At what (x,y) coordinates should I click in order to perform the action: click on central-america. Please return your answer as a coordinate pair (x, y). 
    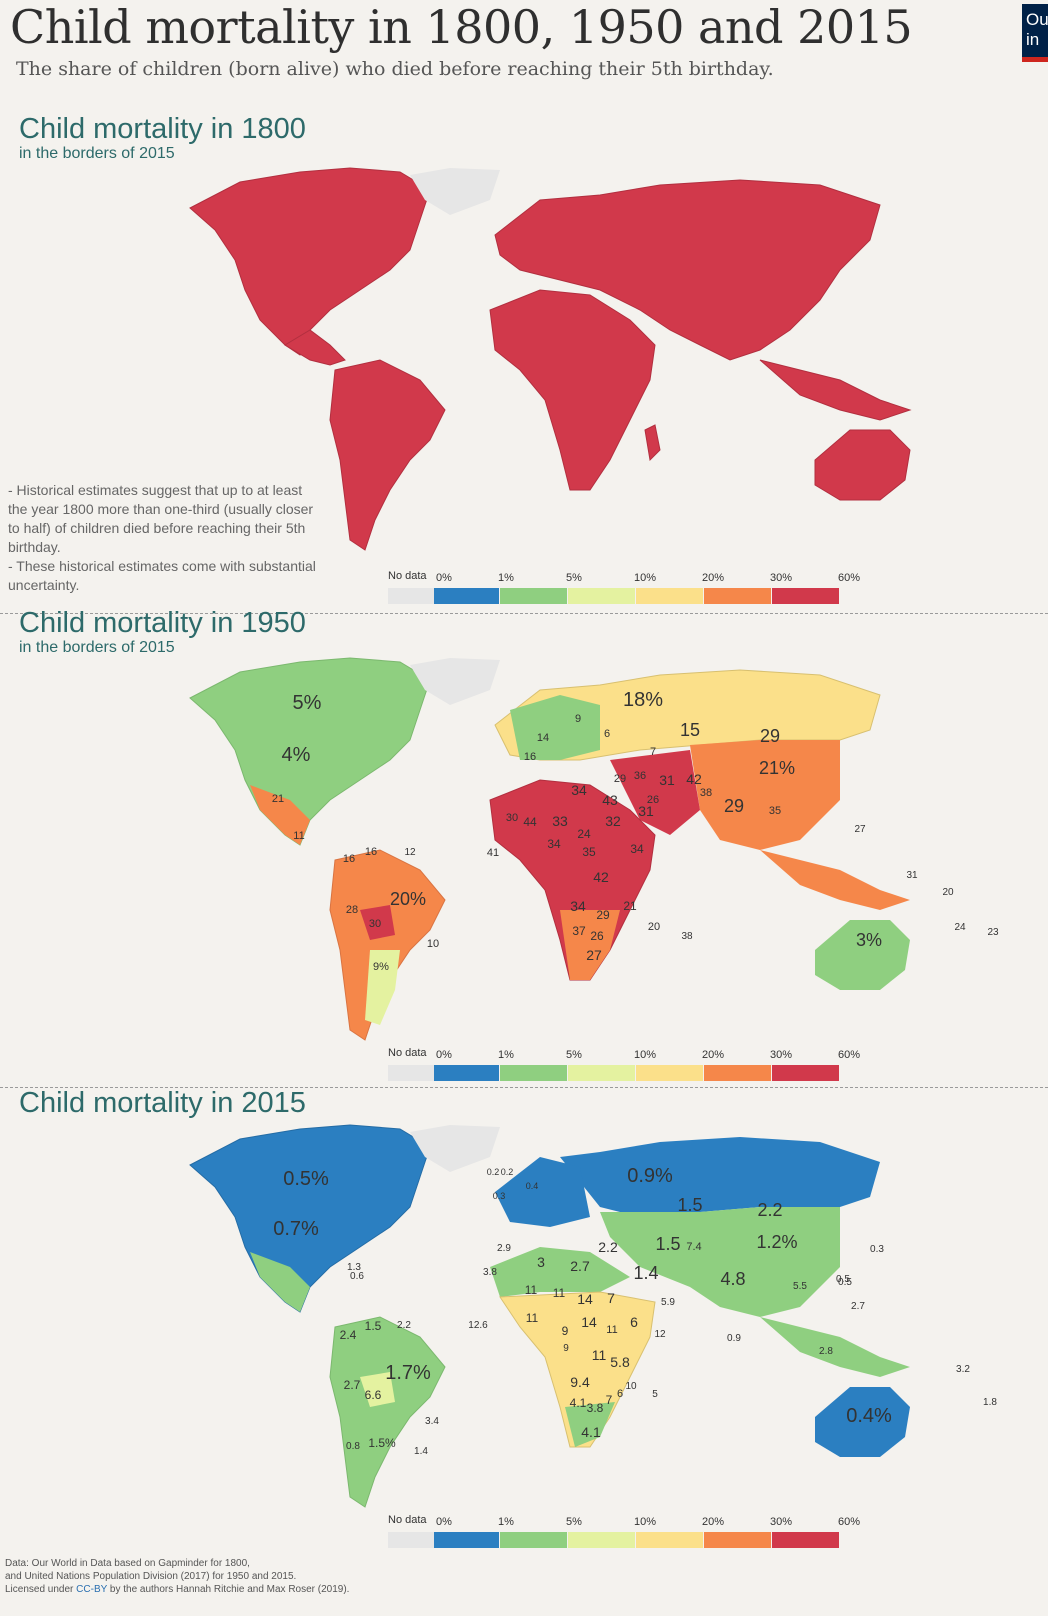
    Looking at the image, I should click on (315, 347).